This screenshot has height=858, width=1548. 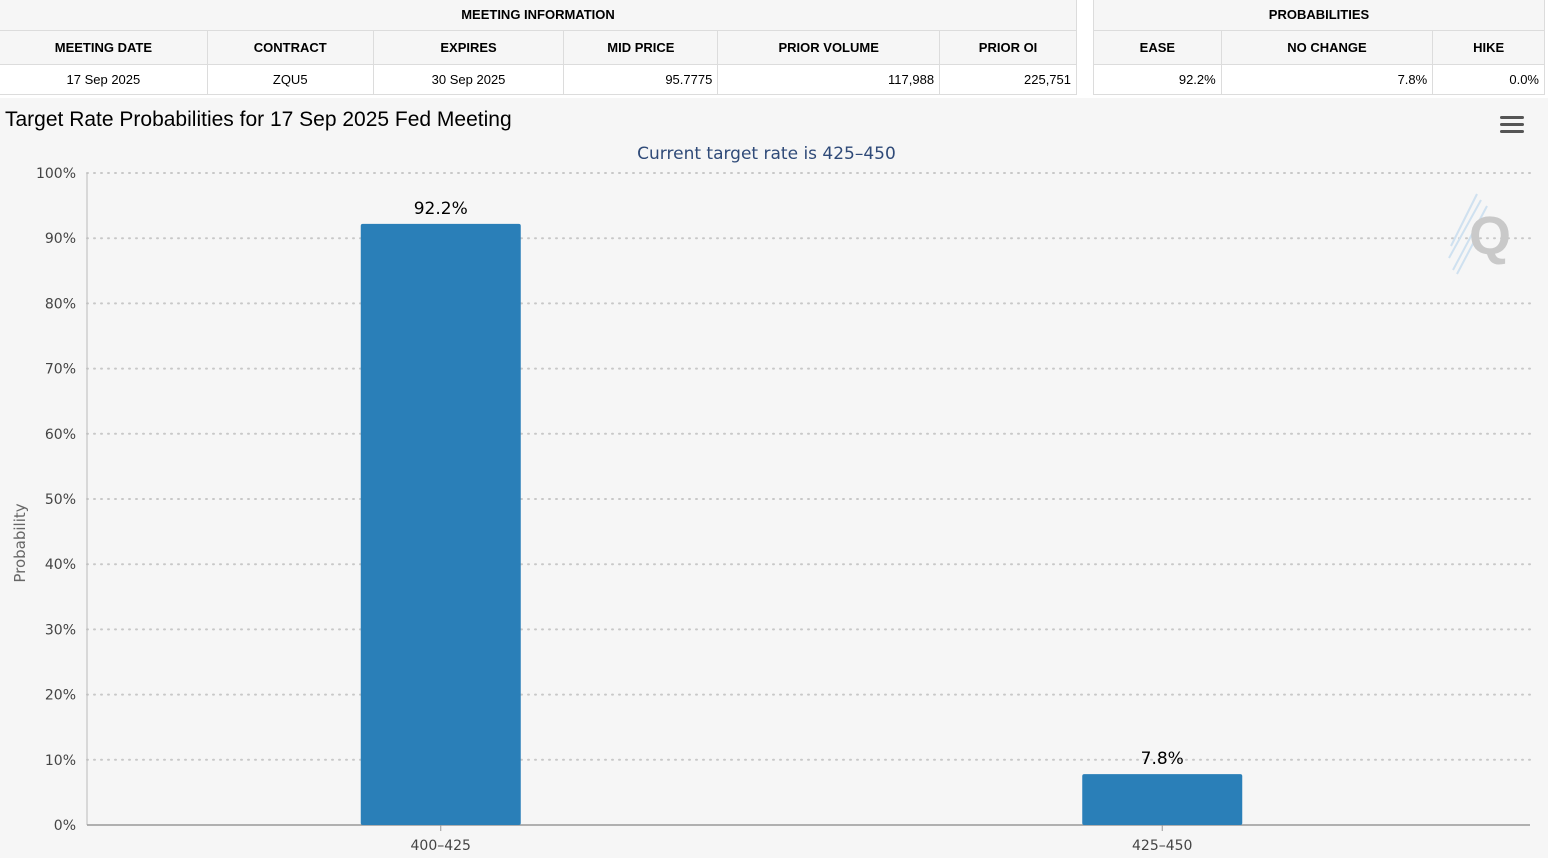 What do you see at coordinates (60, 565) in the screenshot?
I see `y-tick-label: 40%` at bounding box center [60, 565].